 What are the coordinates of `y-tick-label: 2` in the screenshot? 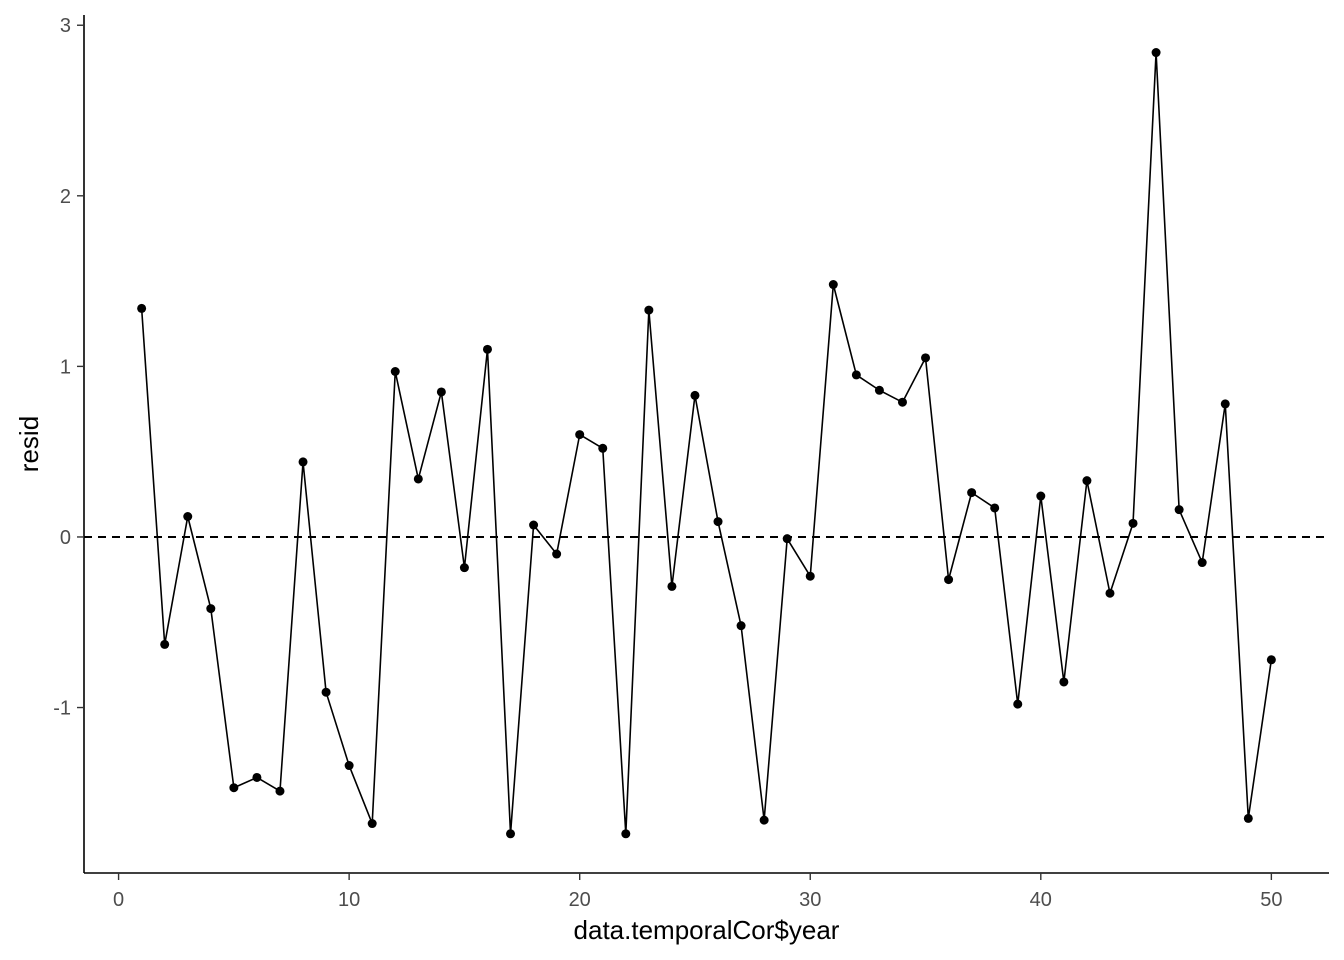 It's located at (65, 197).